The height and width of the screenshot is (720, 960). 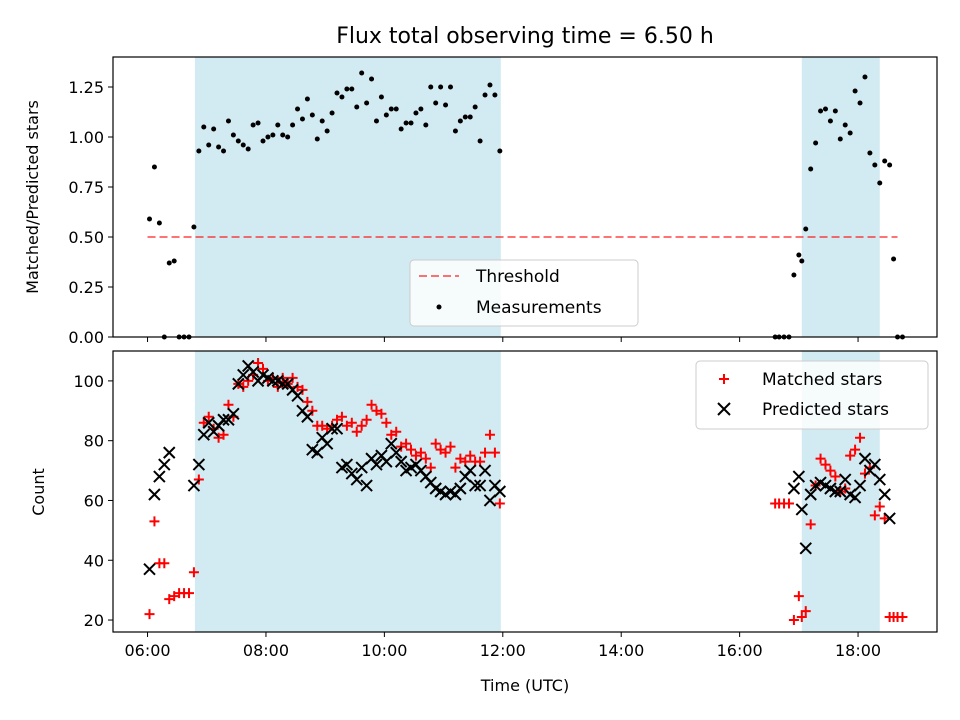 I want to click on bottom-y-tick-label: 60, so click(x=94, y=500).